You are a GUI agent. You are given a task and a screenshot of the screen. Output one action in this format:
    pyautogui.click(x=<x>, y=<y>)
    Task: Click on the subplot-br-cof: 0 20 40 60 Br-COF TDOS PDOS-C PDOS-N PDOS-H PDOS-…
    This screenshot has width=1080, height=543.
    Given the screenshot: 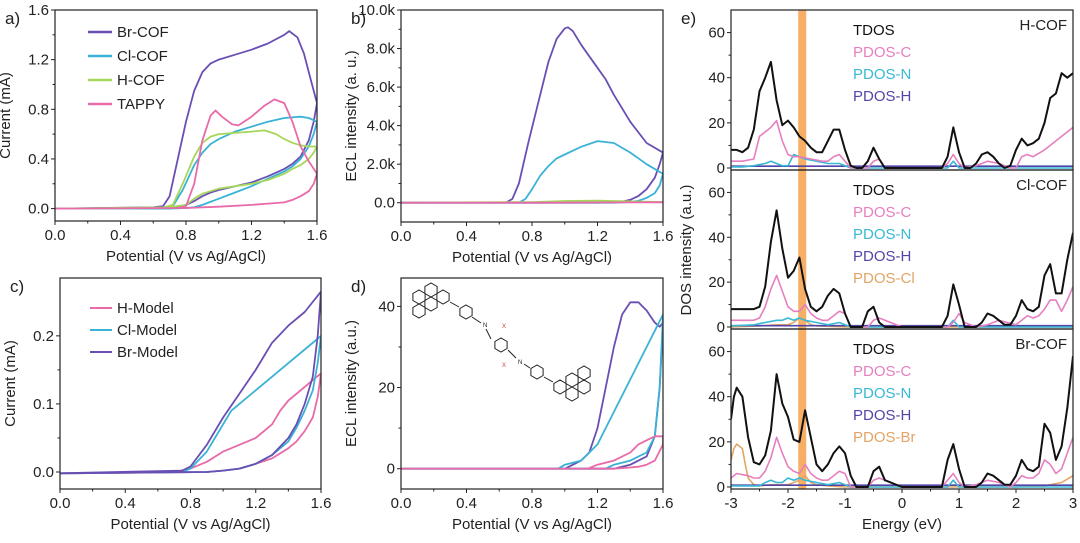 What is the action you would take?
    pyautogui.click(x=891, y=412)
    